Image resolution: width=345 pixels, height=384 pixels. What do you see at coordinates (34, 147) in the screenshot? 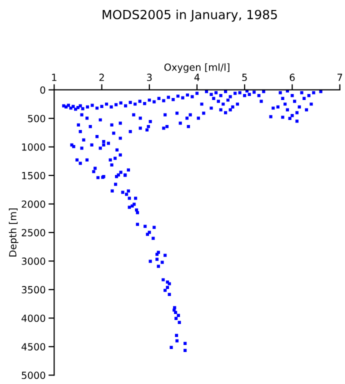
I see `y-tick-label: 1000` at bounding box center [34, 147].